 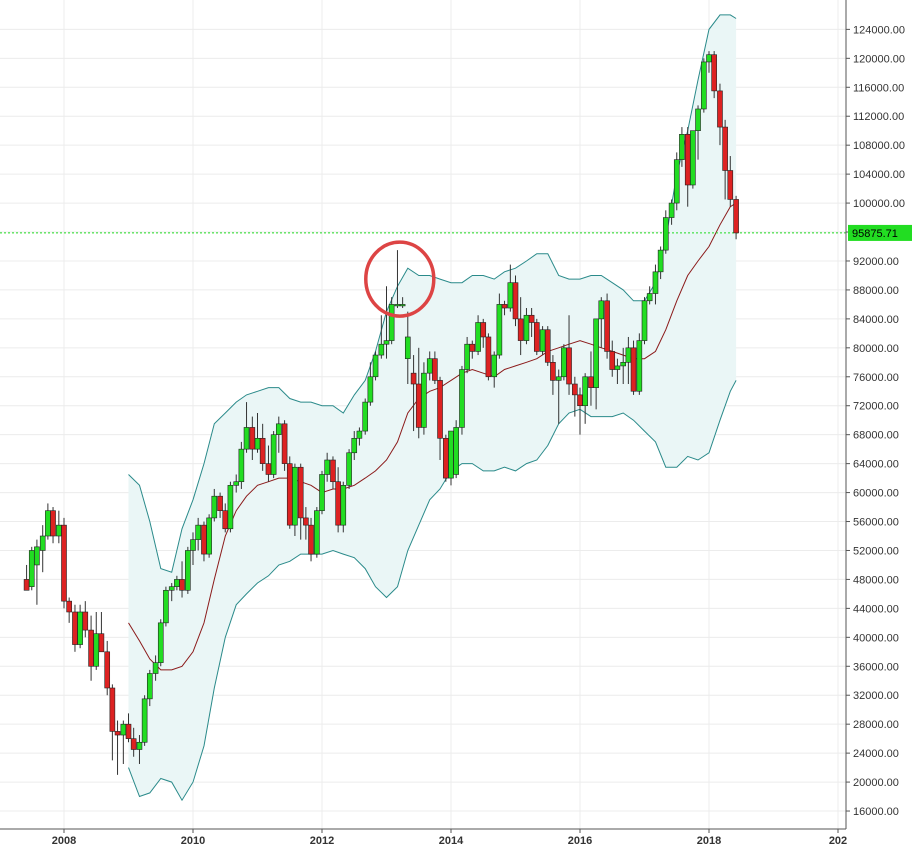 I want to click on x-tick-label: 2014, so click(x=451, y=841).